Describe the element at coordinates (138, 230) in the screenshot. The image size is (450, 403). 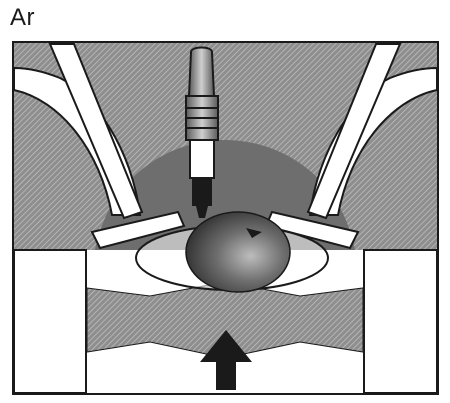
I see `intake-valve-head` at that location.